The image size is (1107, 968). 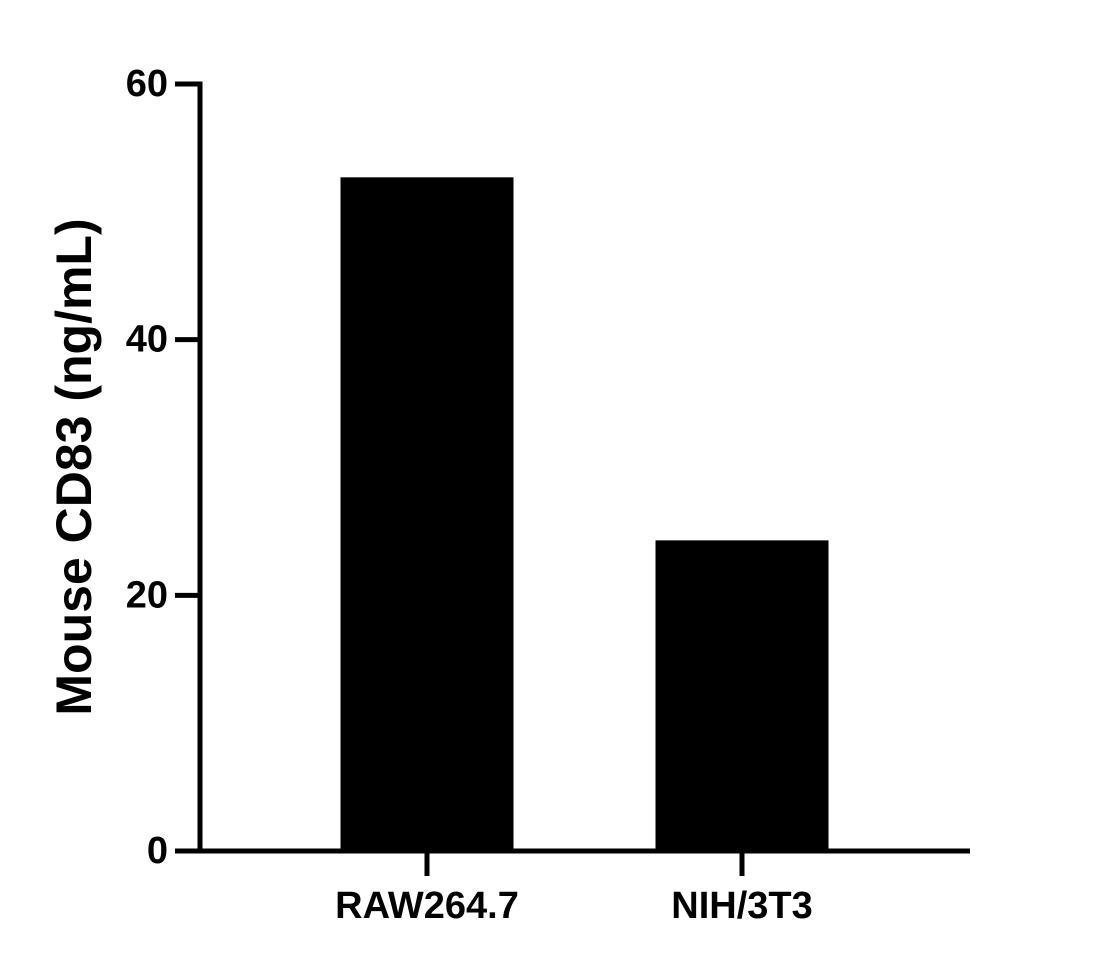 I want to click on x-tick-label: NIH/3T3, so click(x=741, y=906).